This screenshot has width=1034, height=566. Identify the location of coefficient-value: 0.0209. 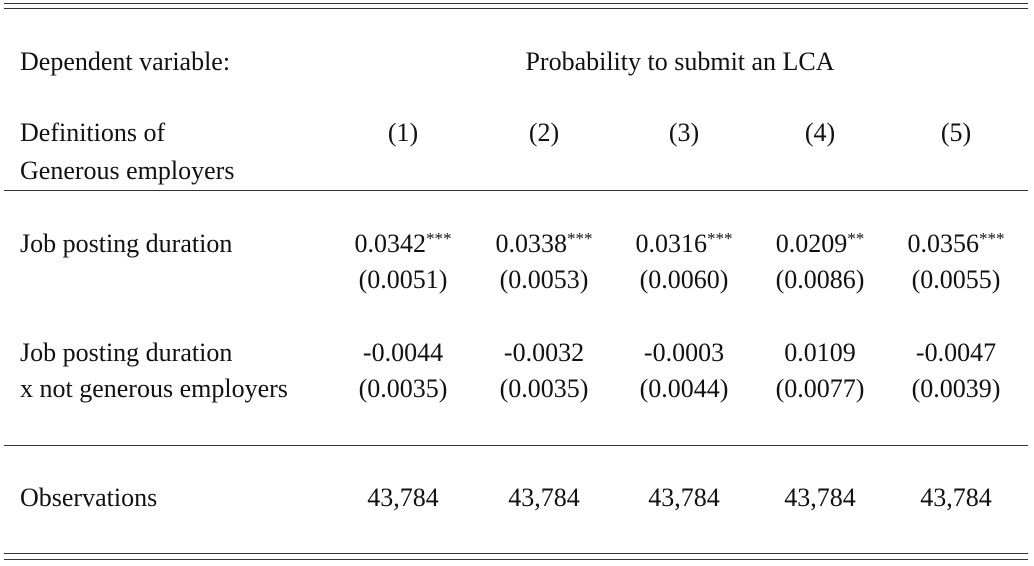
(811, 243).